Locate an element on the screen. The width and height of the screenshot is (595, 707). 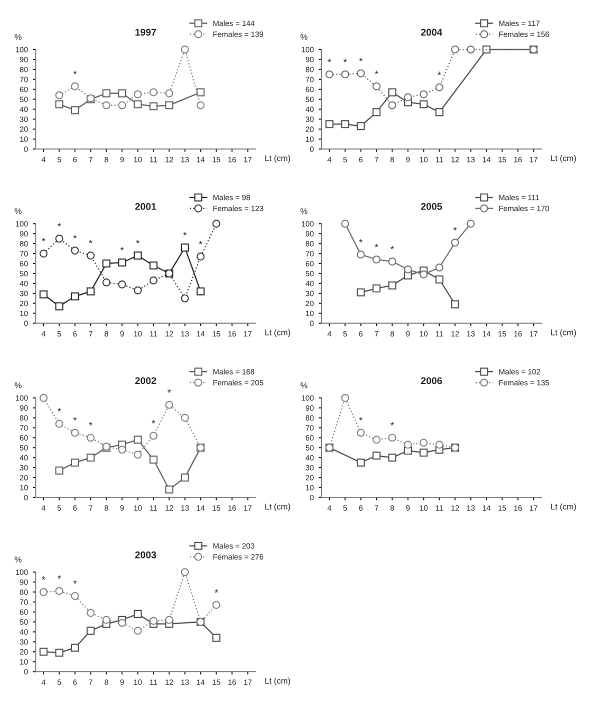
chart-title: 2005 is located at coordinates (431, 206).